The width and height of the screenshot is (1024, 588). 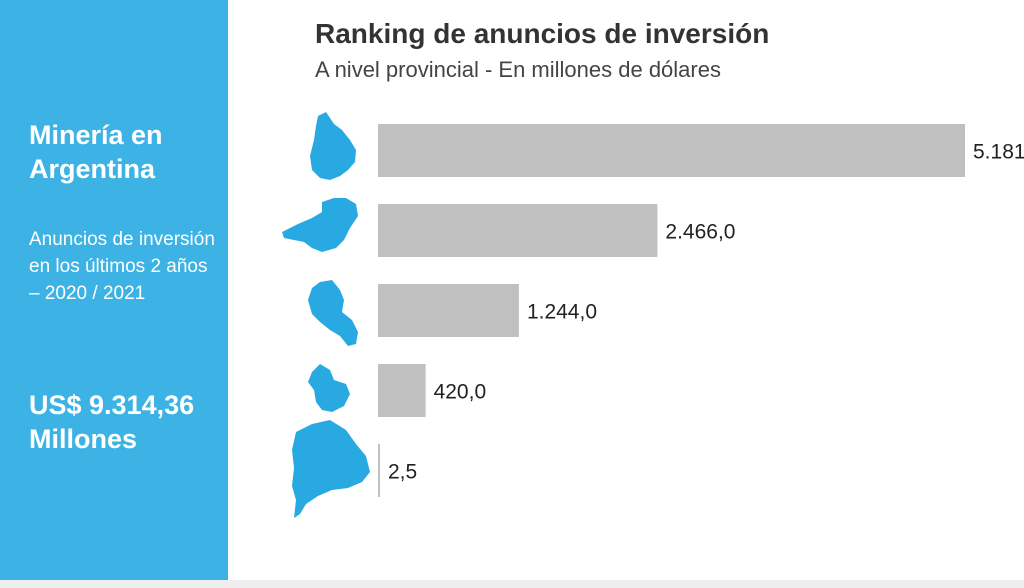 I want to click on bar-value-label: 1.244,0, so click(x=562, y=312).